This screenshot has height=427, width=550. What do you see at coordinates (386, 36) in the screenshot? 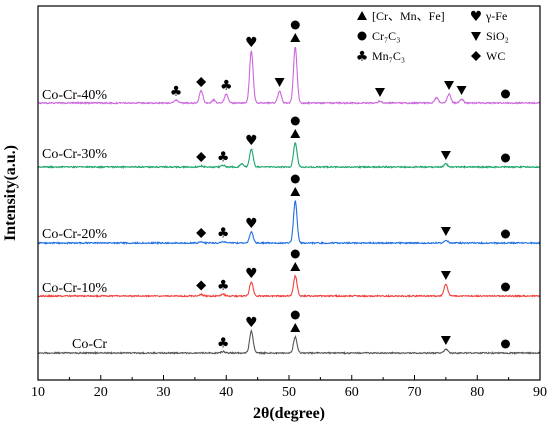
I see `legend-entry-label: Cr₇C₃` at bounding box center [386, 36].